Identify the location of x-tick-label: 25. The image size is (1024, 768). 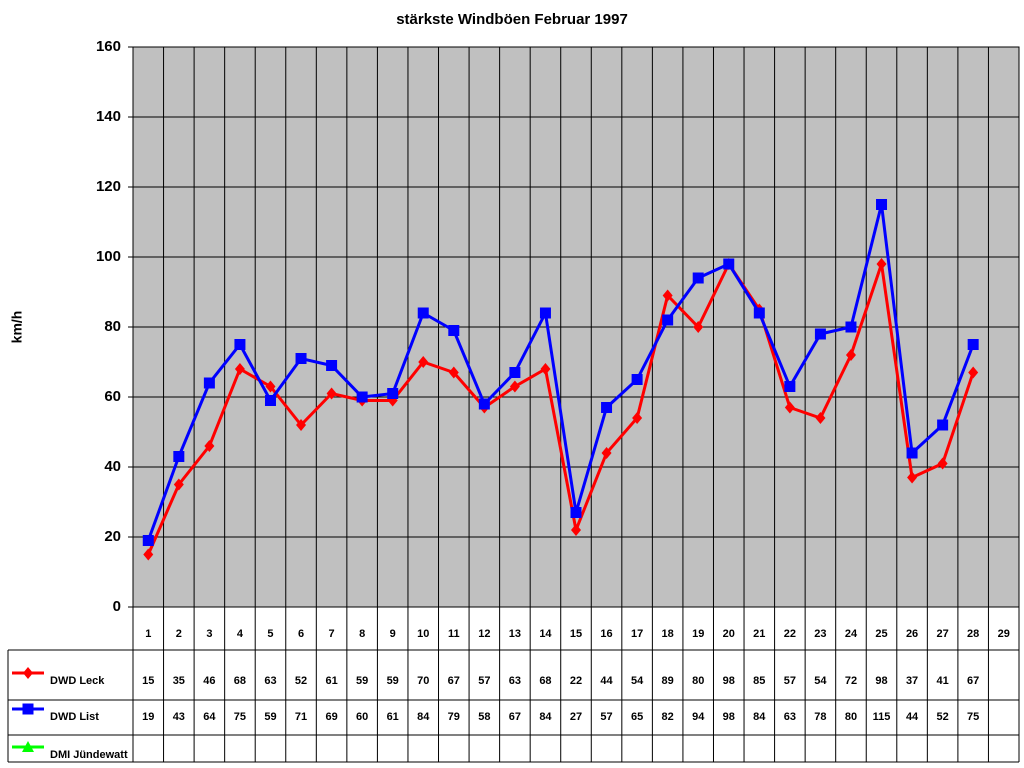
(881, 634).